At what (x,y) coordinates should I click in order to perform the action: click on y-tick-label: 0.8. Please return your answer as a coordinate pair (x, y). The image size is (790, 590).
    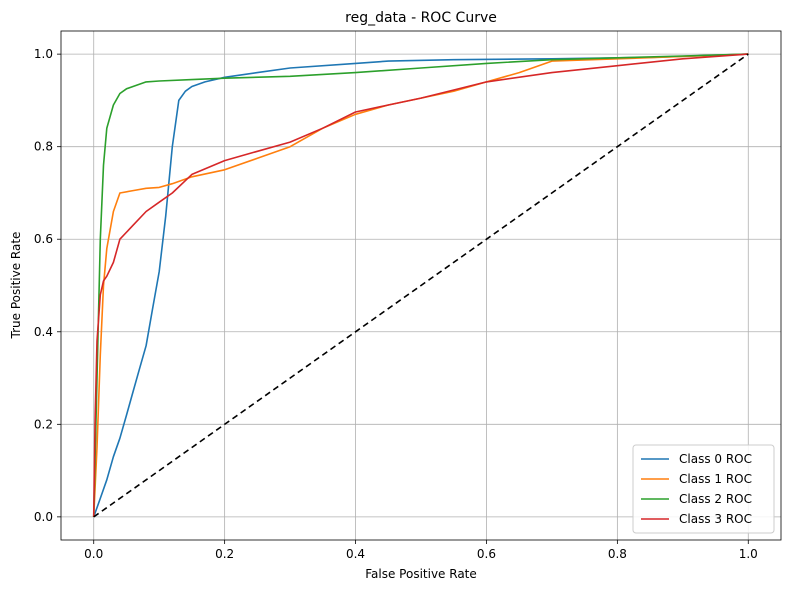
    Looking at the image, I should click on (43, 147).